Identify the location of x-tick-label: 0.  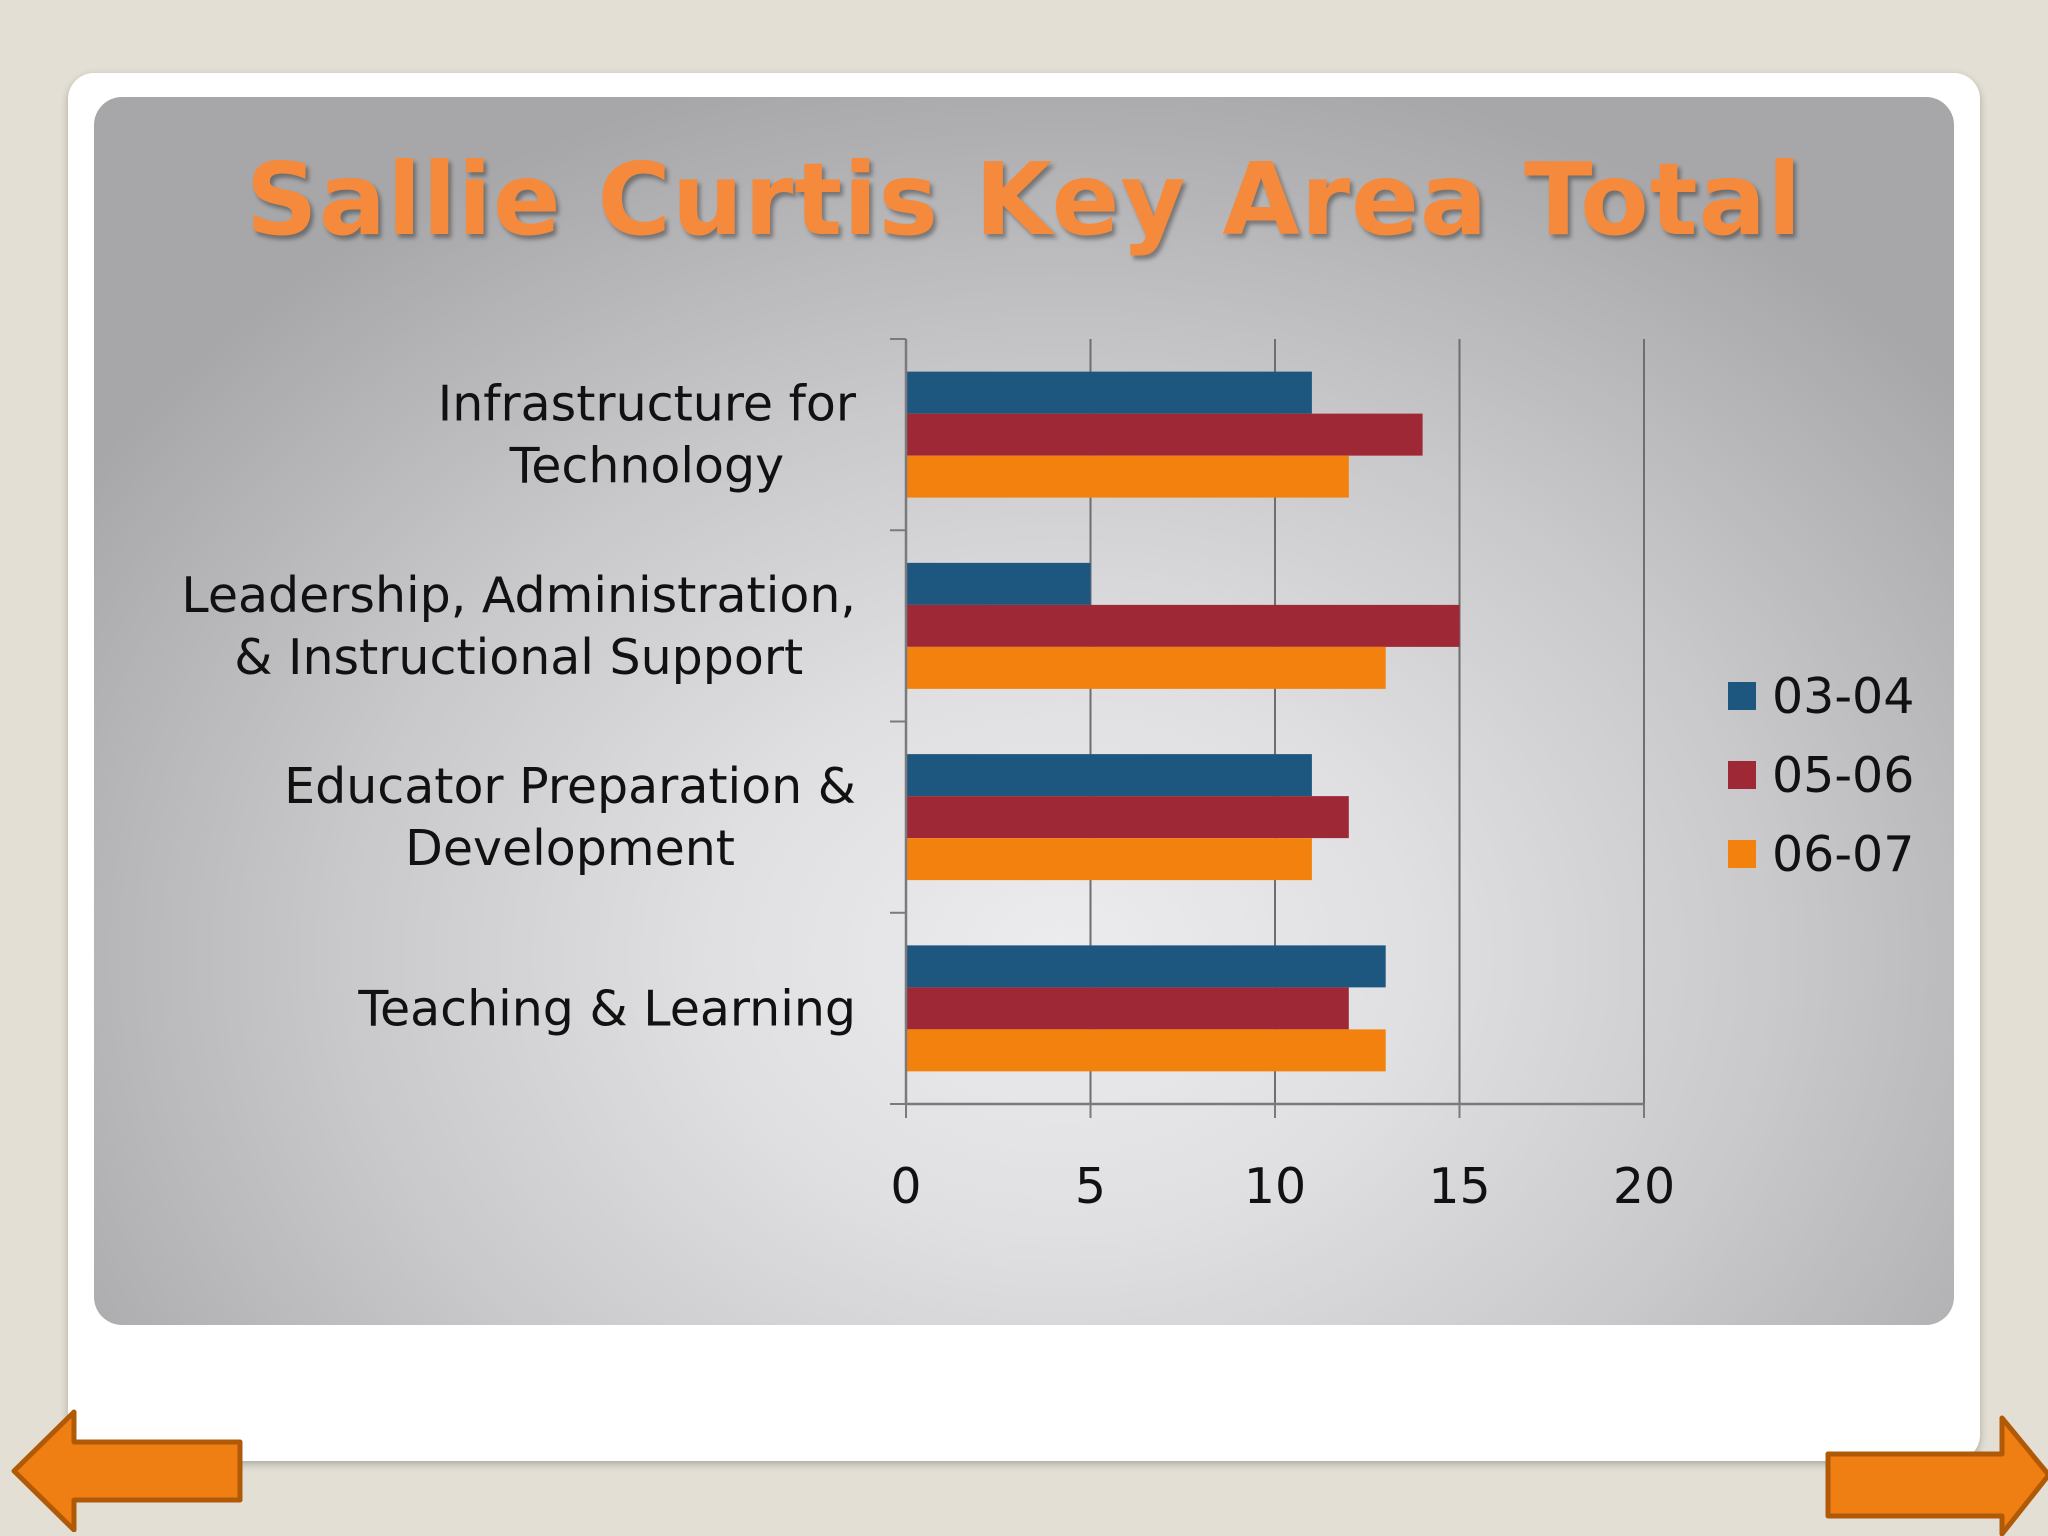
(905, 1186).